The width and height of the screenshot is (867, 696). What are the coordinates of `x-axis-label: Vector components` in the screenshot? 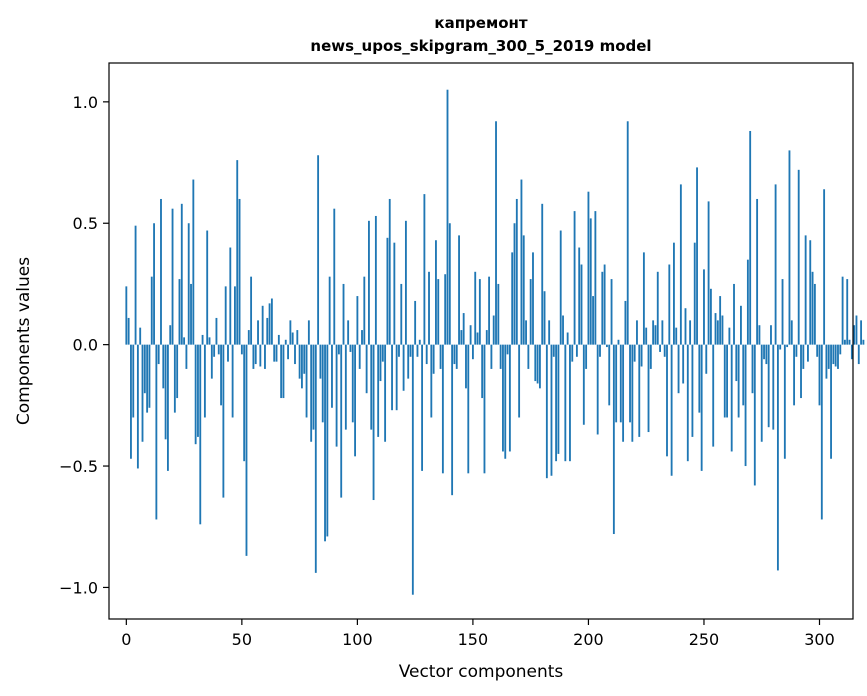 It's located at (481, 672).